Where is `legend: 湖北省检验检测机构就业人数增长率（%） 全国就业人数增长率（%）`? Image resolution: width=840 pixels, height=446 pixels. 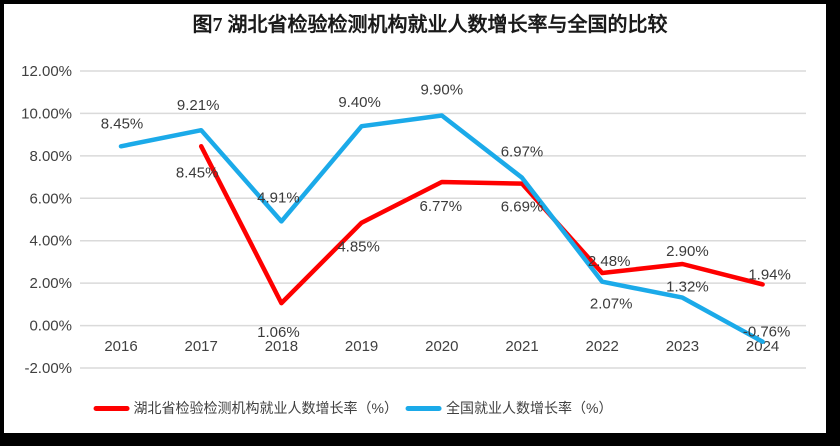
legend: 湖北省检验检测机构就业人数增长率（%） 全国就业人数增长率（%） is located at coordinates (352, 408).